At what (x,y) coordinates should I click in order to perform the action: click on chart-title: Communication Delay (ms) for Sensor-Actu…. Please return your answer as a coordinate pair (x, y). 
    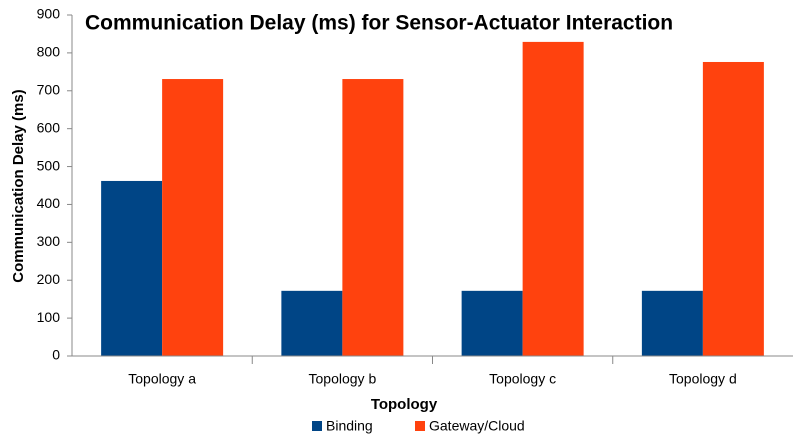
    Looking at the image, I should click on (379, 23).